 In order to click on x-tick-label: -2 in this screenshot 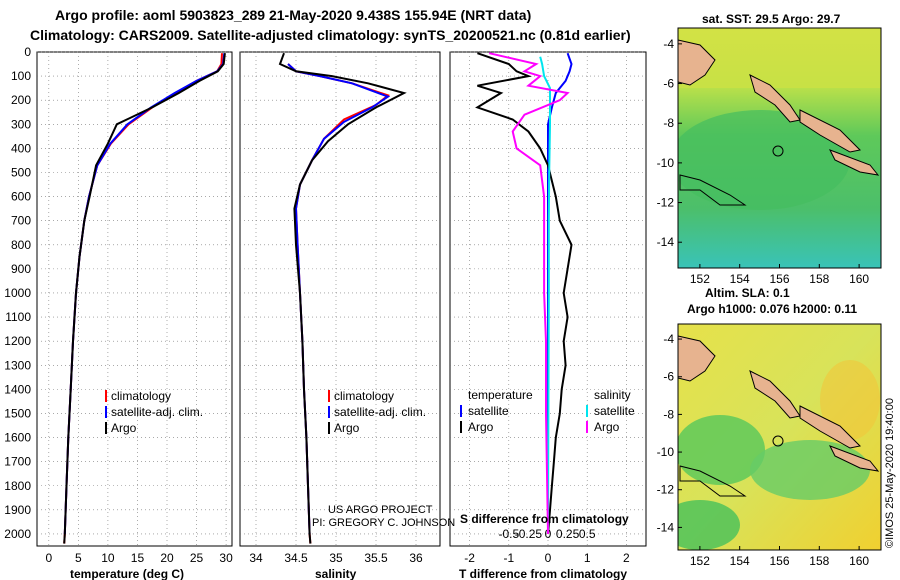, I will do `click(469, 558)`.